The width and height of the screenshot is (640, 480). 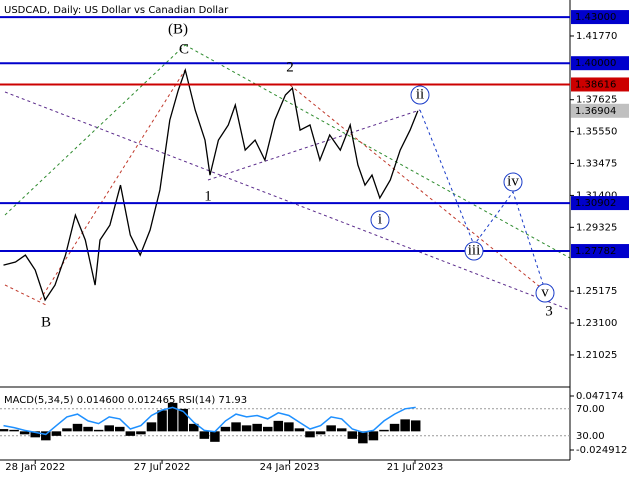 I want to click on y-tick-label: 30.00, so click(x=590, y=436).